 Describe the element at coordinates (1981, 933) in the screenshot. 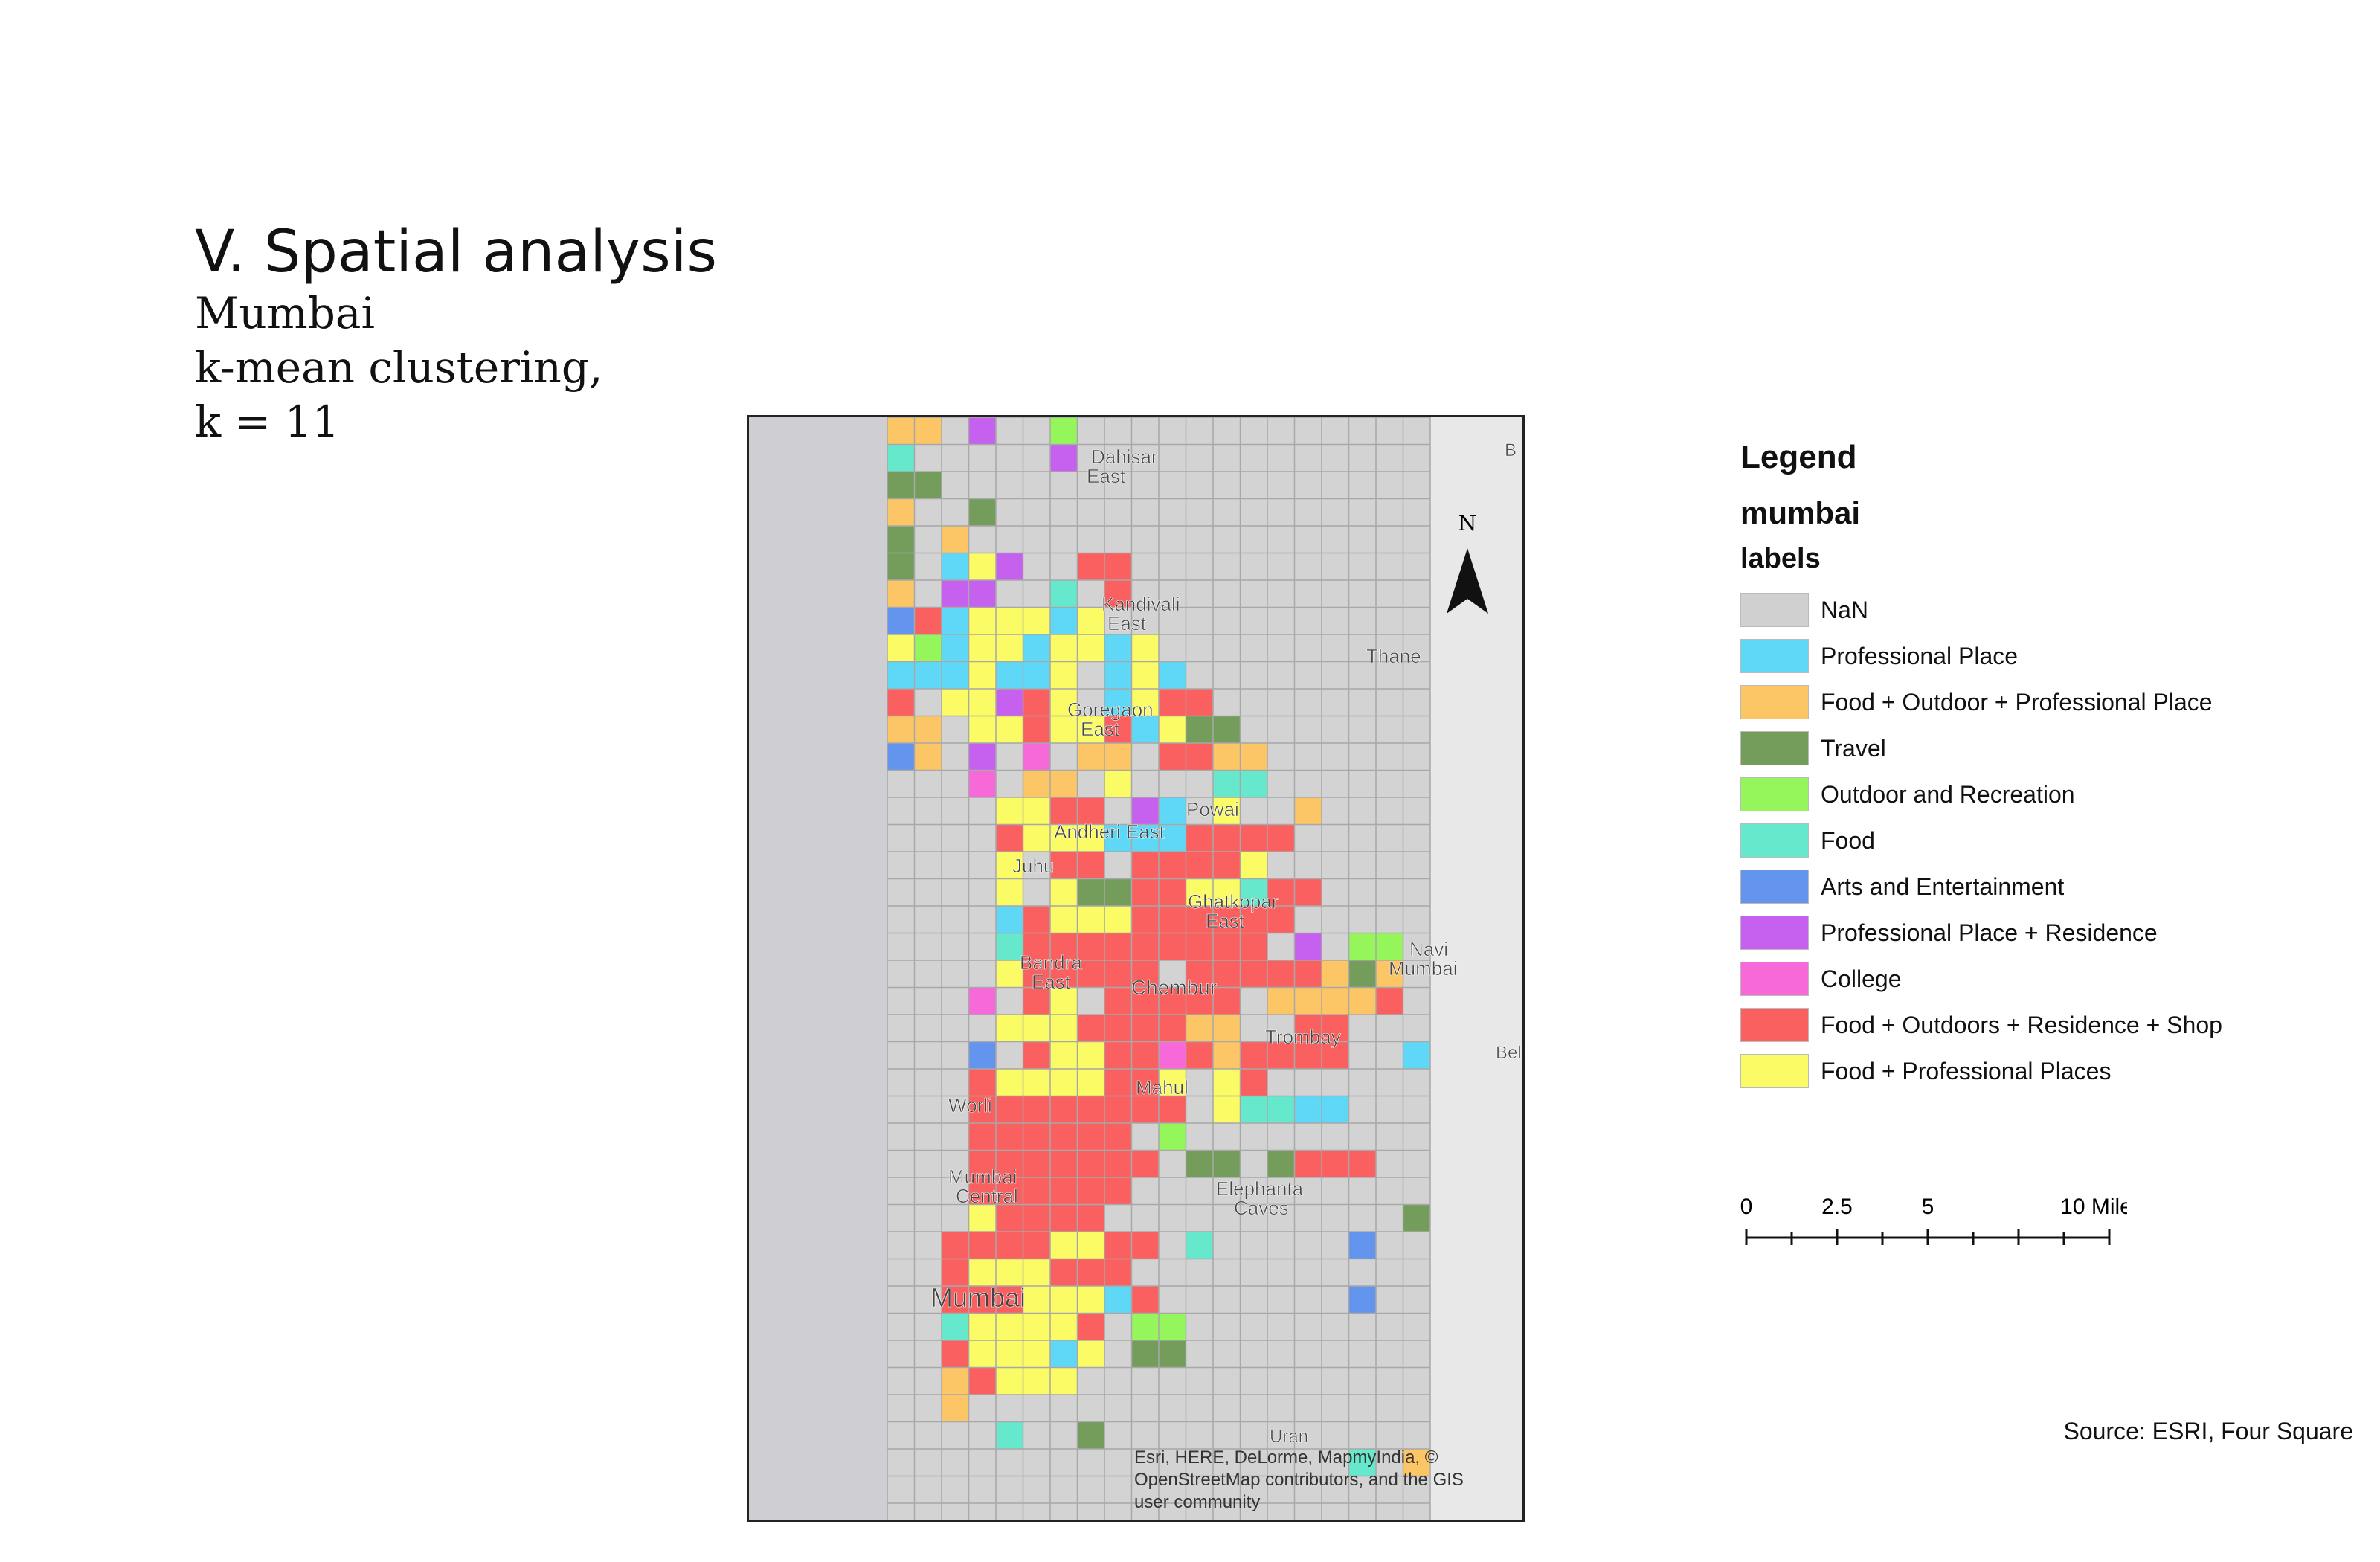

I see `legend-item: Professional Place + Residence` at that location.